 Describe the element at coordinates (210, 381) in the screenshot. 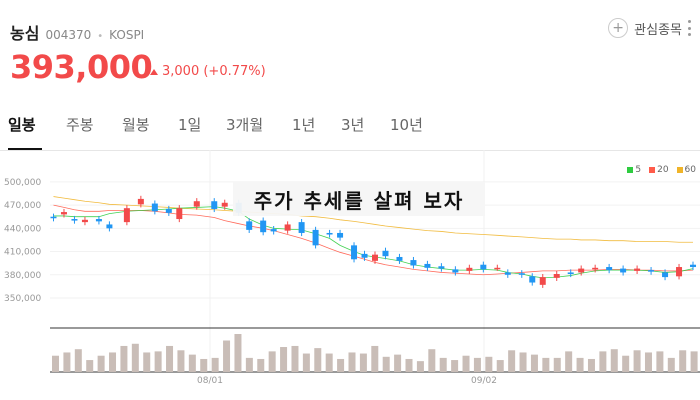

I see `x-tick-label: 08/01` at that location.